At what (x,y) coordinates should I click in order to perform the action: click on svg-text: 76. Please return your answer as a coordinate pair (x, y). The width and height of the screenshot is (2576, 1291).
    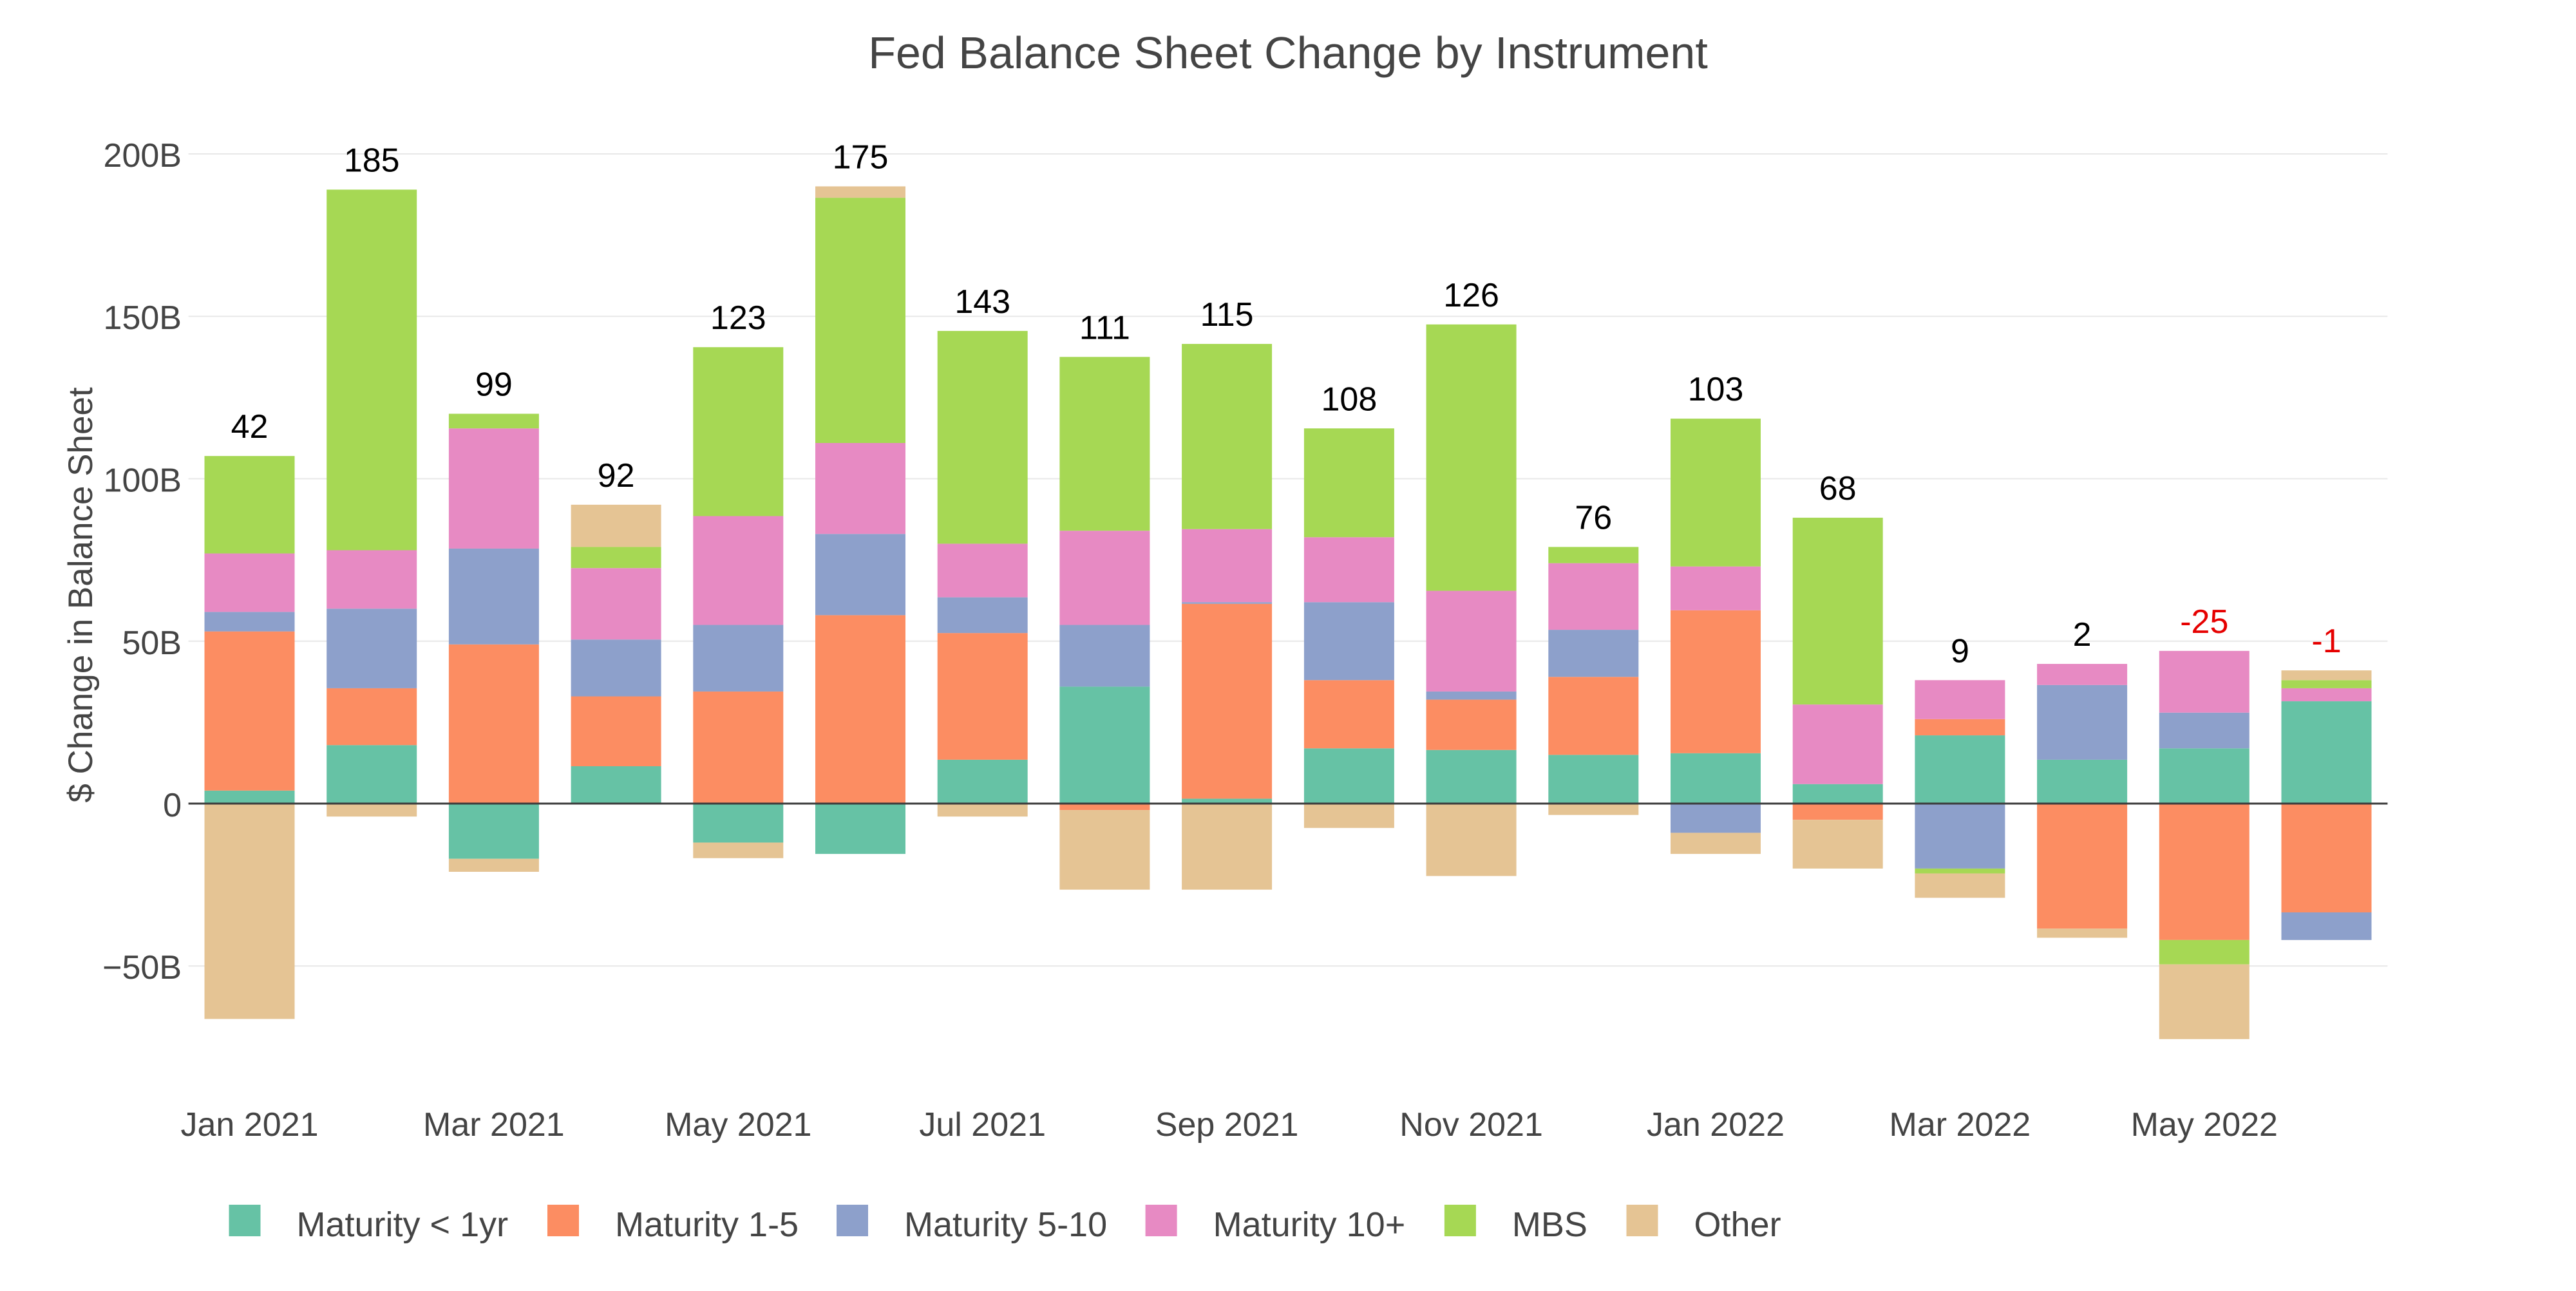
    Looking at the image, I should click on (1593, 517).